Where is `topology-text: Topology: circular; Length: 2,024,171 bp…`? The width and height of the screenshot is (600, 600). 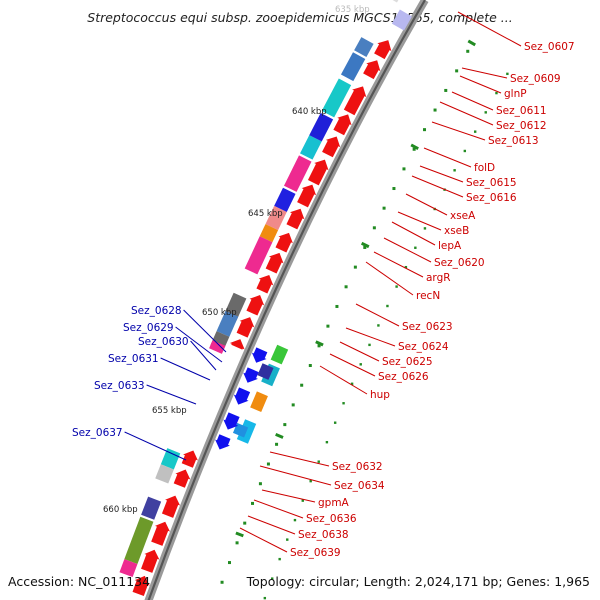 topology-text: Topology: circular; Length: 2,024,171 bp… is located at coordinates (418, 581).